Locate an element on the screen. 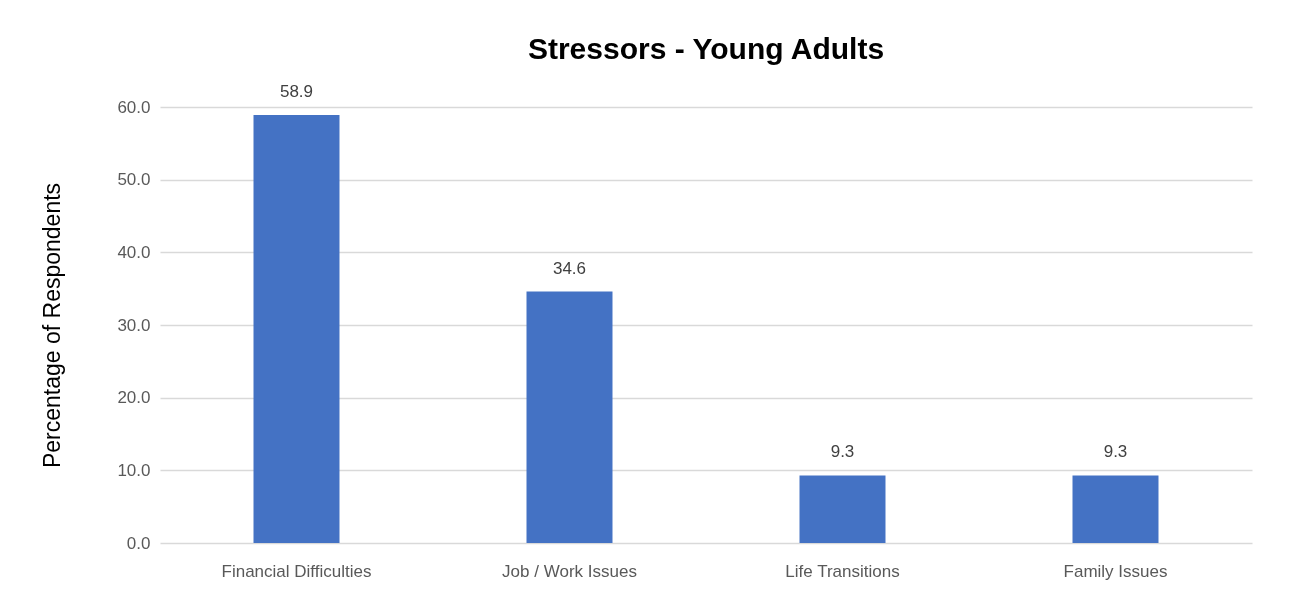  data-label: 58.9 is located at coordinates (296, 91).